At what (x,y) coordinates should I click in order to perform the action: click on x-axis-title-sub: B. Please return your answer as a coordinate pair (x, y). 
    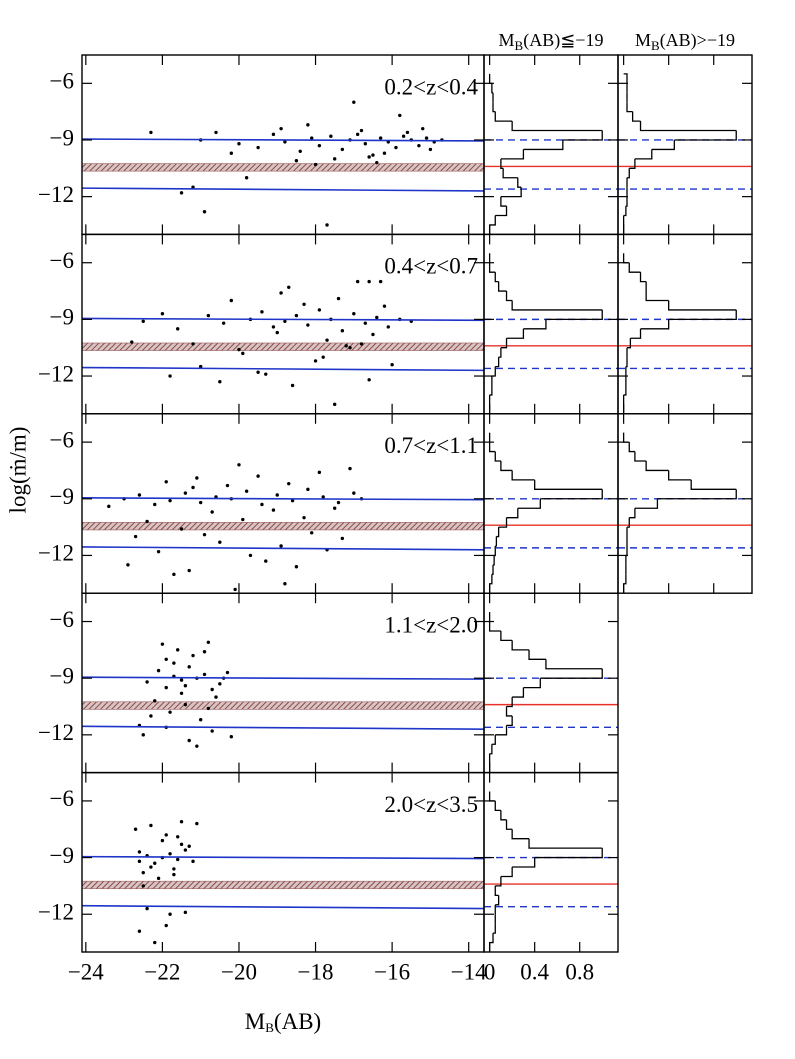
    Looking at the image, I should click on (269, 1027).